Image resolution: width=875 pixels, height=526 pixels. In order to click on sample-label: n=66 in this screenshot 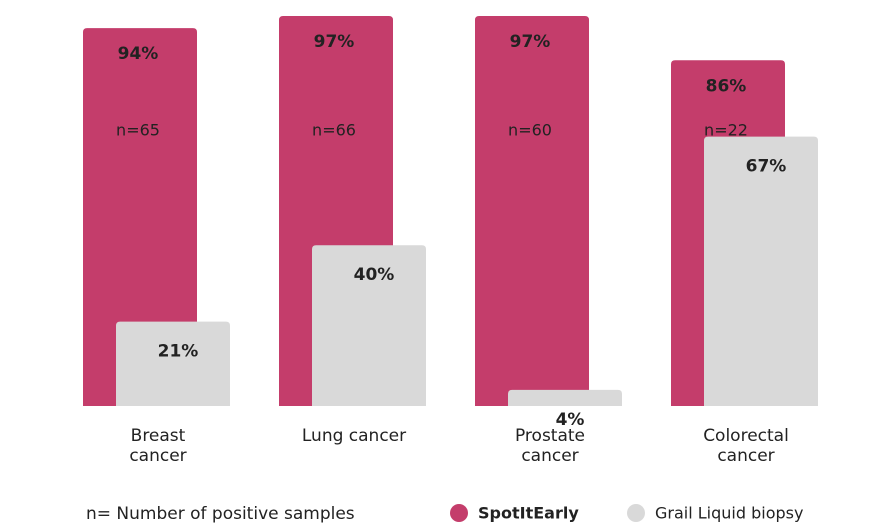, I will do `click(334, 130)`.